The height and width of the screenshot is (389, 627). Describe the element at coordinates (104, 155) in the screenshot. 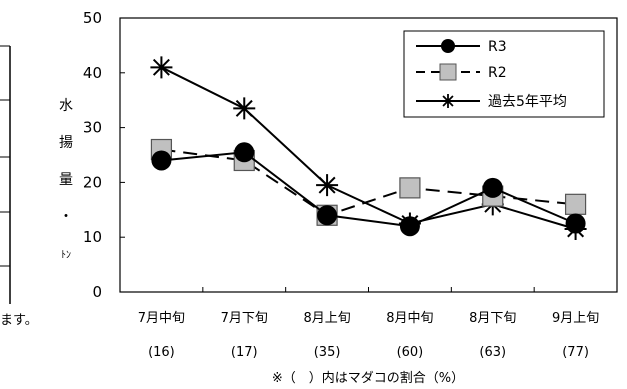

I see `y-axis-ticks: 0 10 20 30 40 50` at that location.